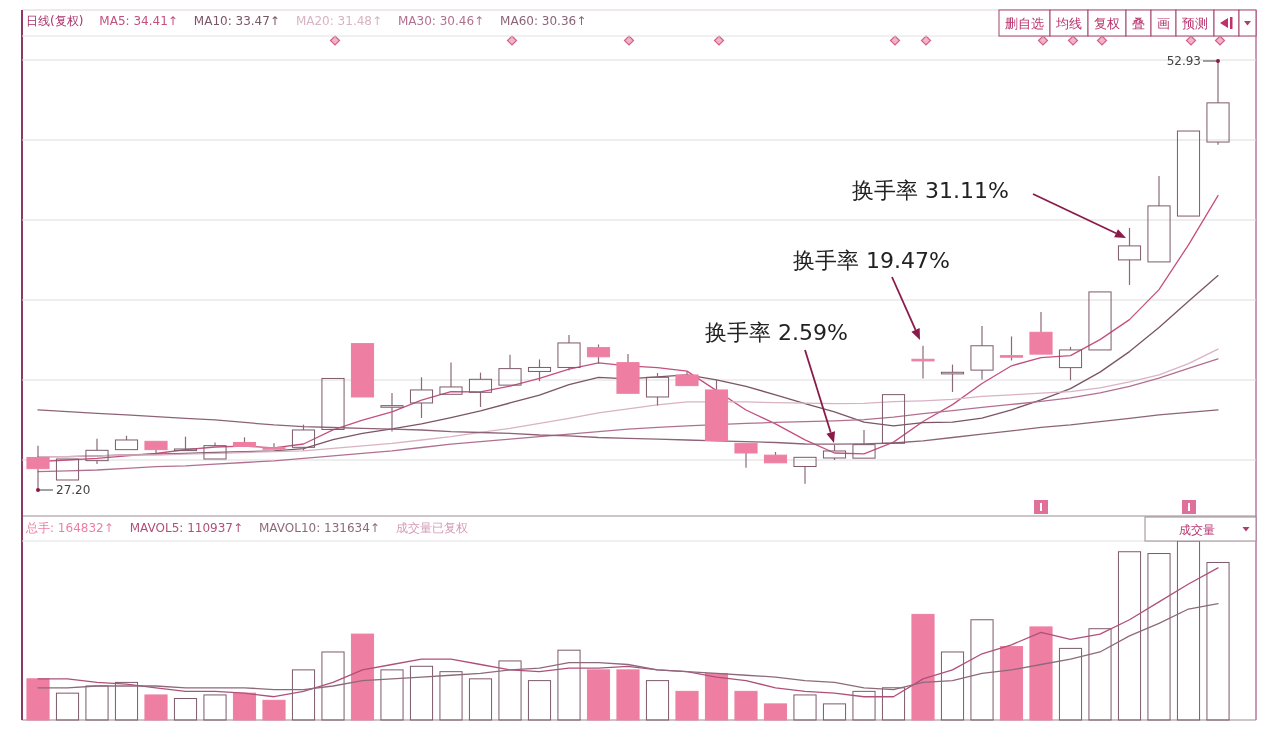 Image resolution: width=1280 pixels, height=744 pixels. I want to click on text: 删自选, so click(1024, 23).